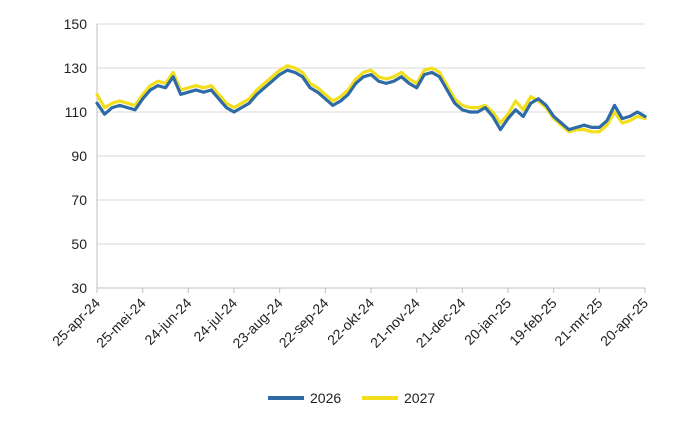 This screenshot has width=700, height=430. I want to click on legend: 2026 2027, so click(351, 398).